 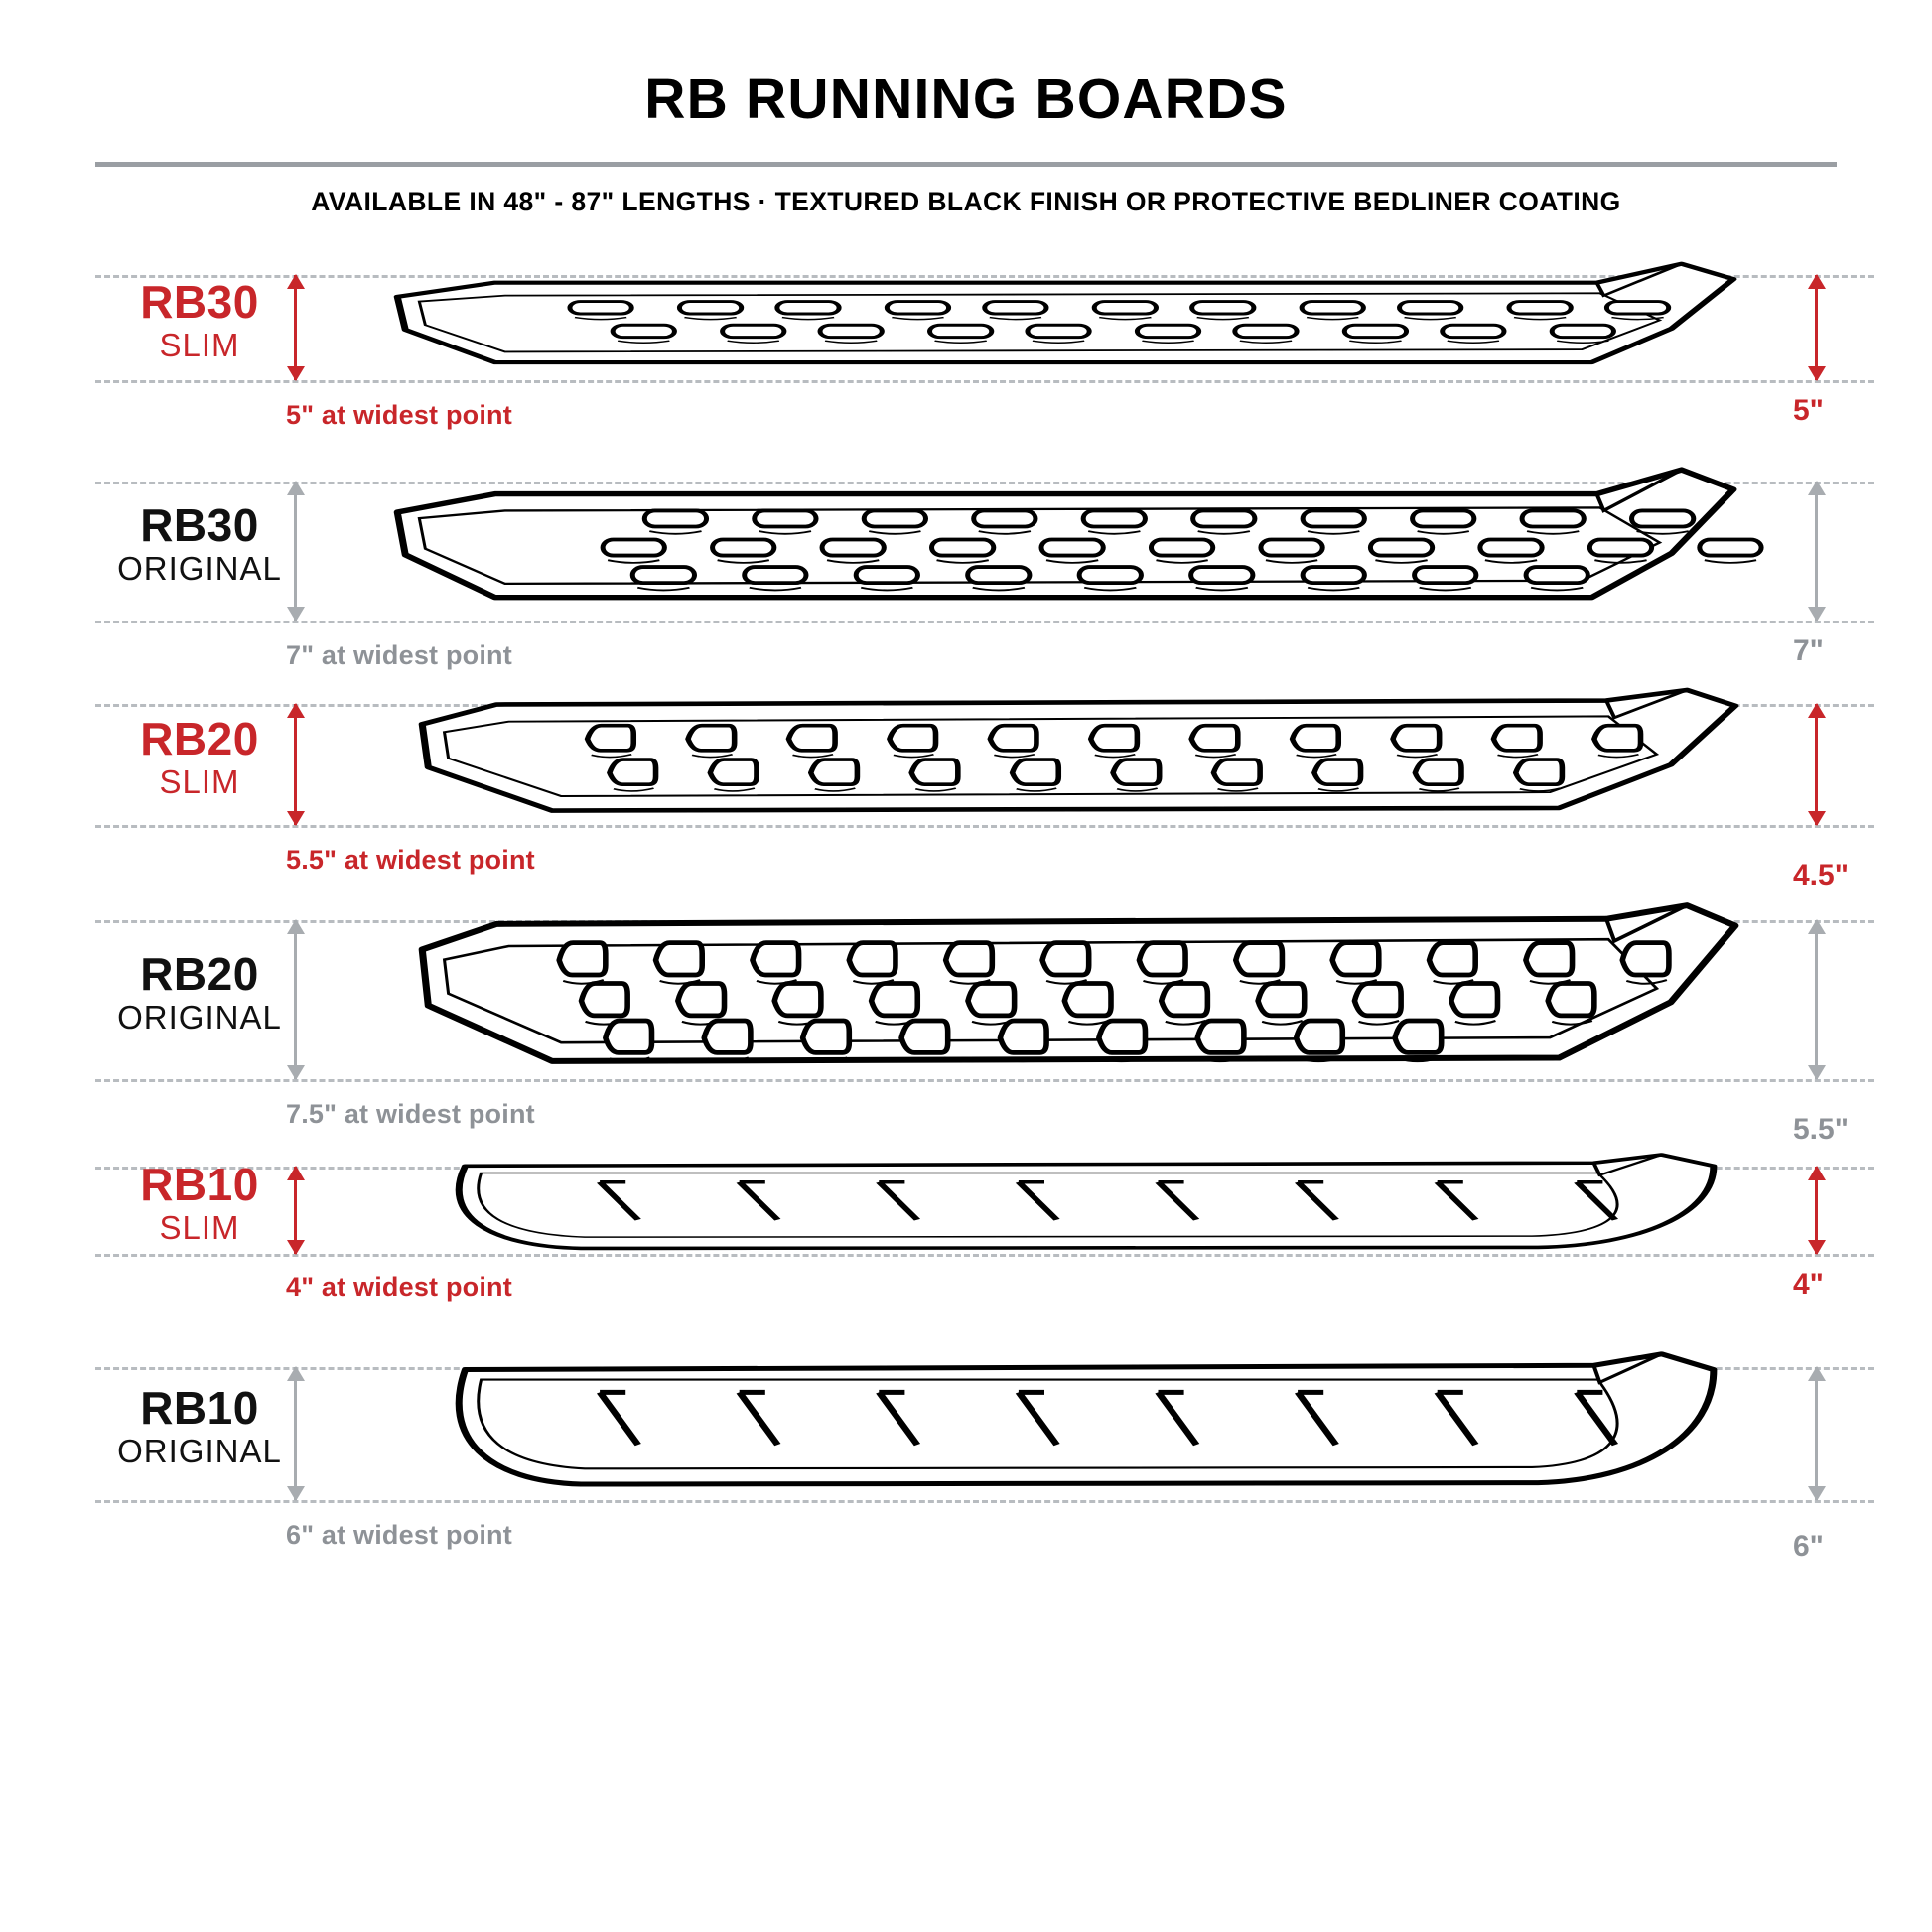 I want to click on board-row-rb30-original: RB30 ORIGINAL 7" at widest point, so click(x=966, y=572).